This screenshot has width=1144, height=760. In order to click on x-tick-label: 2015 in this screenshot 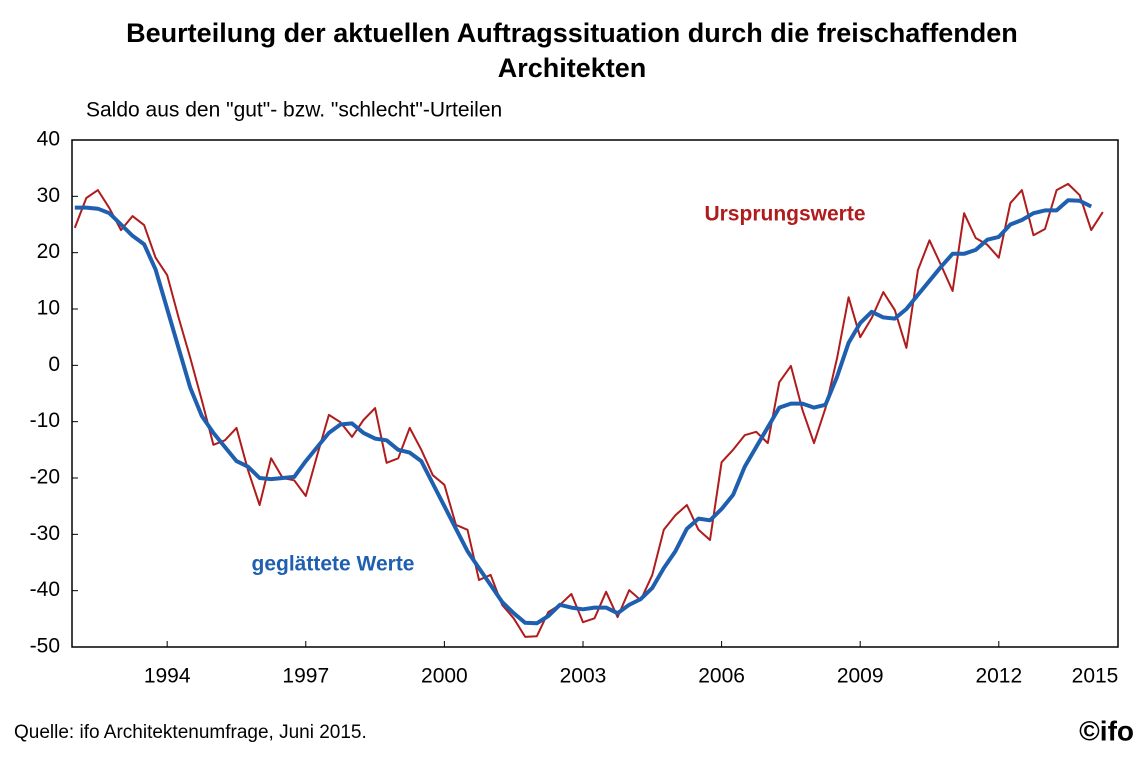, I will do `click(1095, 676)`.